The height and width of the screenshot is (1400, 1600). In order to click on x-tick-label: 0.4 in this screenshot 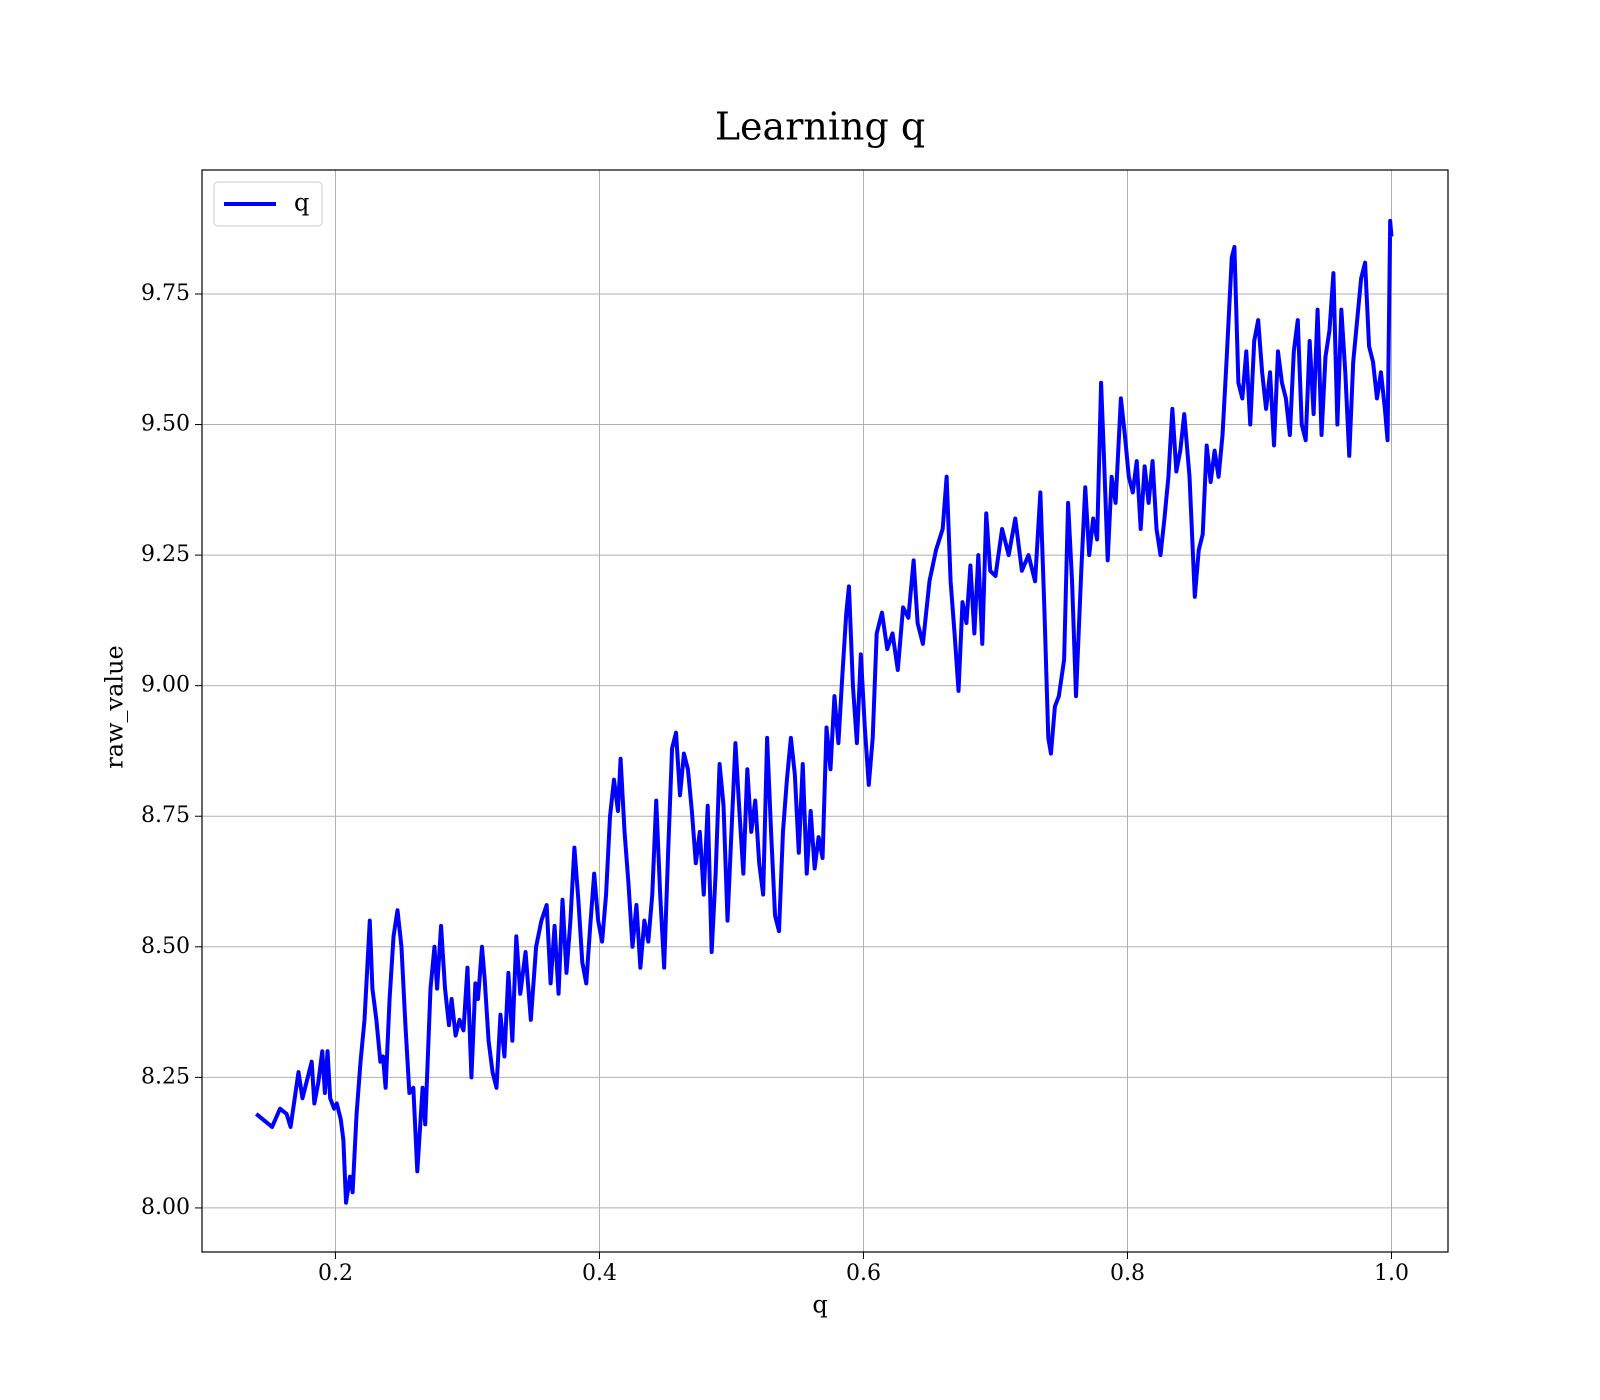, I will do `click(599, 1273)`.